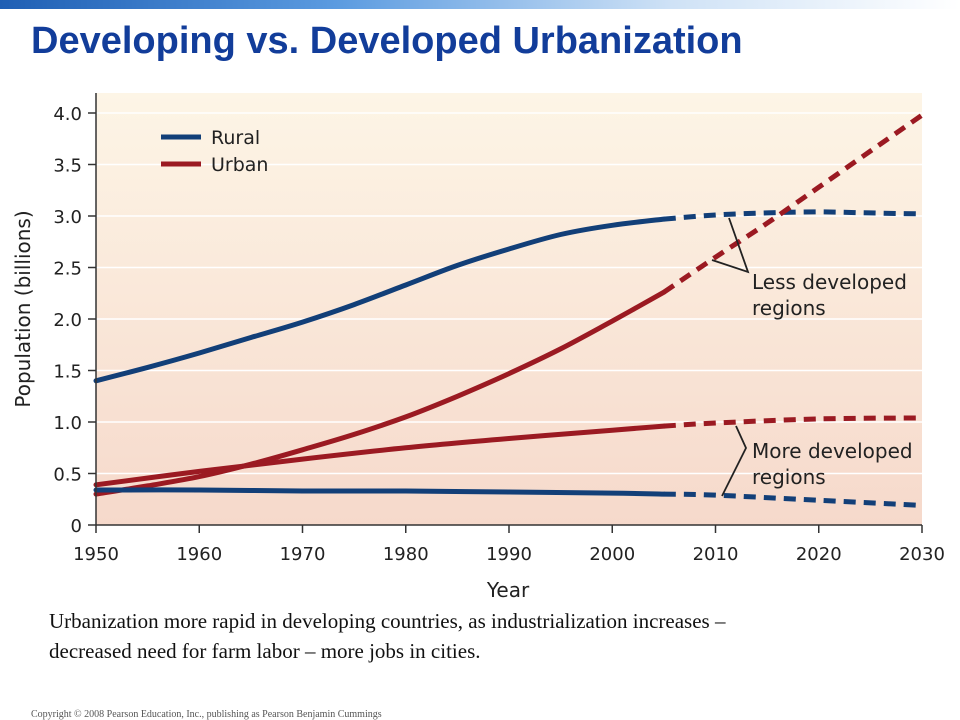  I want to click on slide-title: Developing vs. Developed Urbanization, so click(387, 41).